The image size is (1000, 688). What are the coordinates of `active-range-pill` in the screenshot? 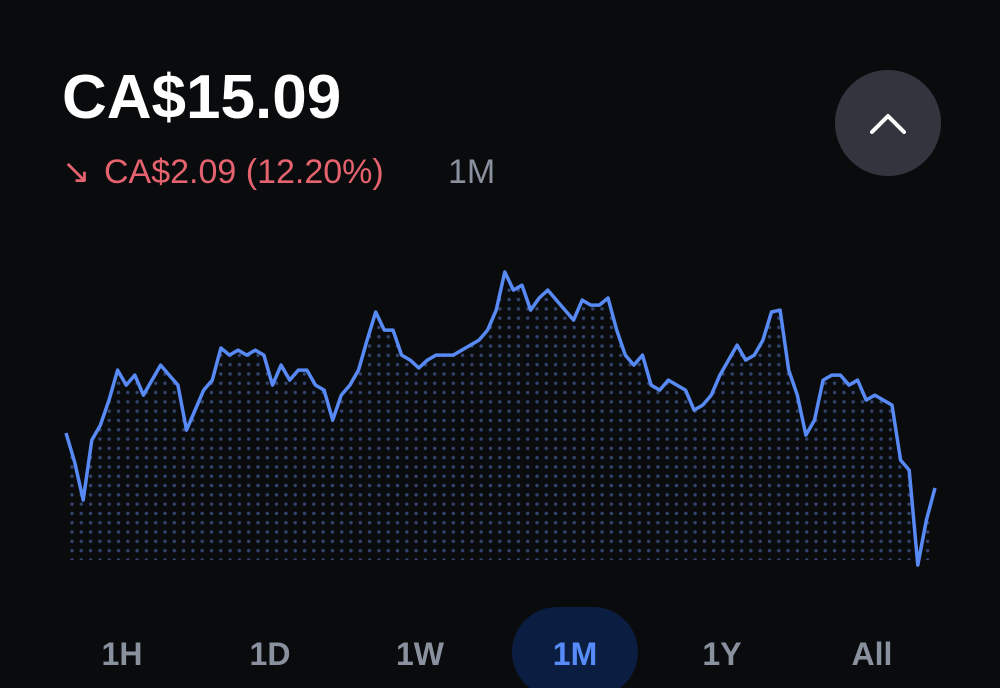 It's located at (575, 647).